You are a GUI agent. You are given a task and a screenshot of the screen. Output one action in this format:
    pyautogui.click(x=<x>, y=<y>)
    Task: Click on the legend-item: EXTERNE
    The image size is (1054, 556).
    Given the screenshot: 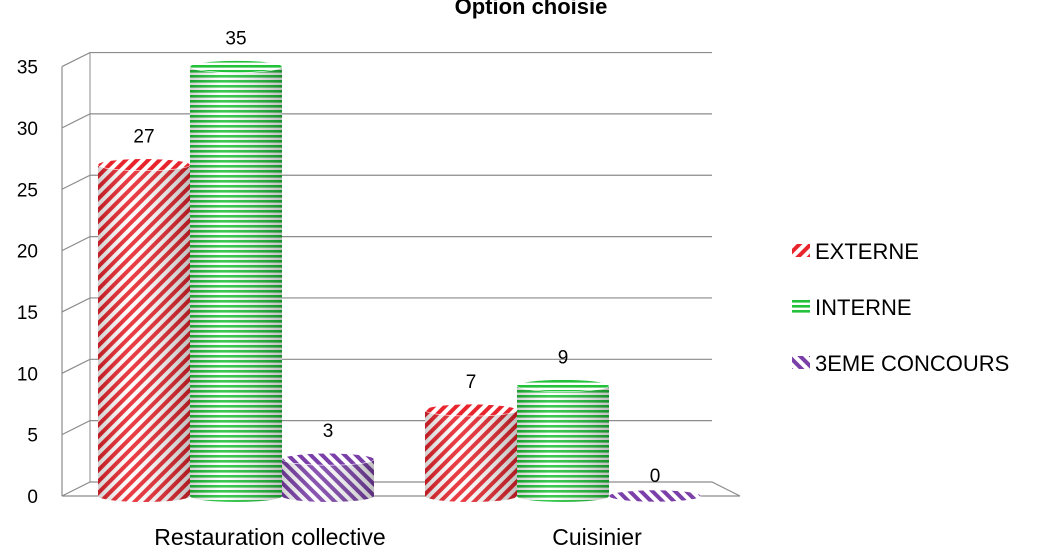 What is the action you would take?
    pyautogui.click(x=855, y=251)
    